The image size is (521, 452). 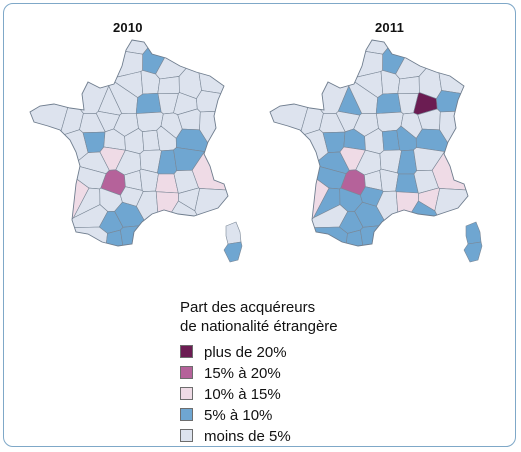 I want to click on legend-title-line-1: Part des acquéreurs, so click(x=248, y=307).